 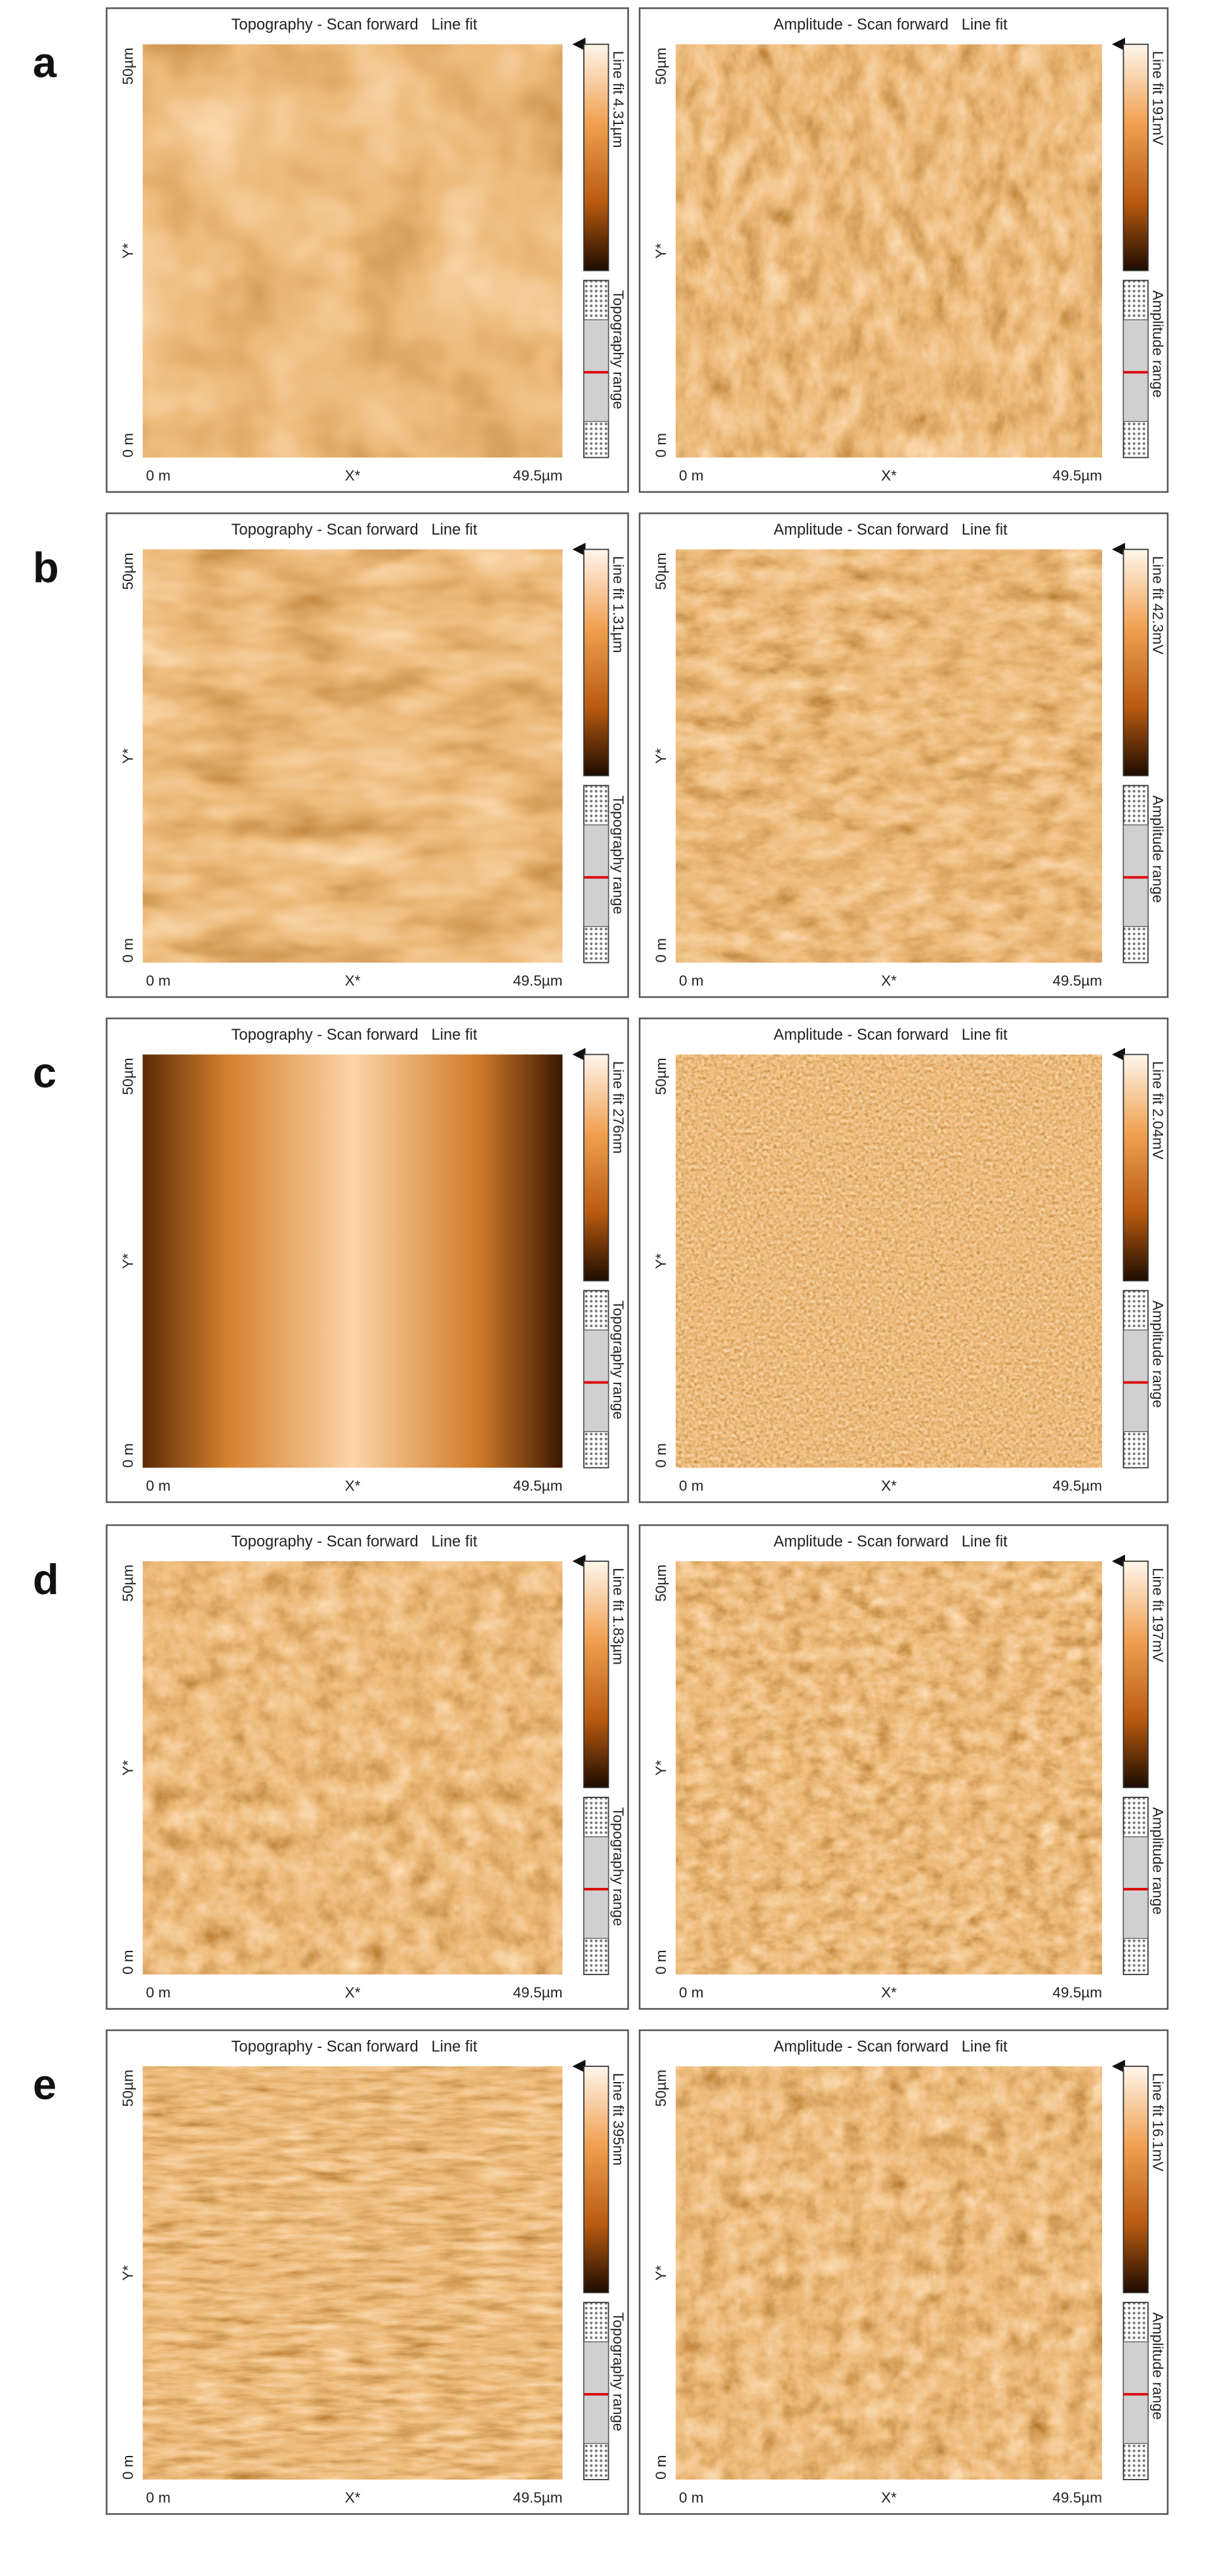 What do you see at coordinates (1158, 605) in the screenshot?
I see `scale-label: Line fit 42.3mV` at bounding box center [1158, 605].